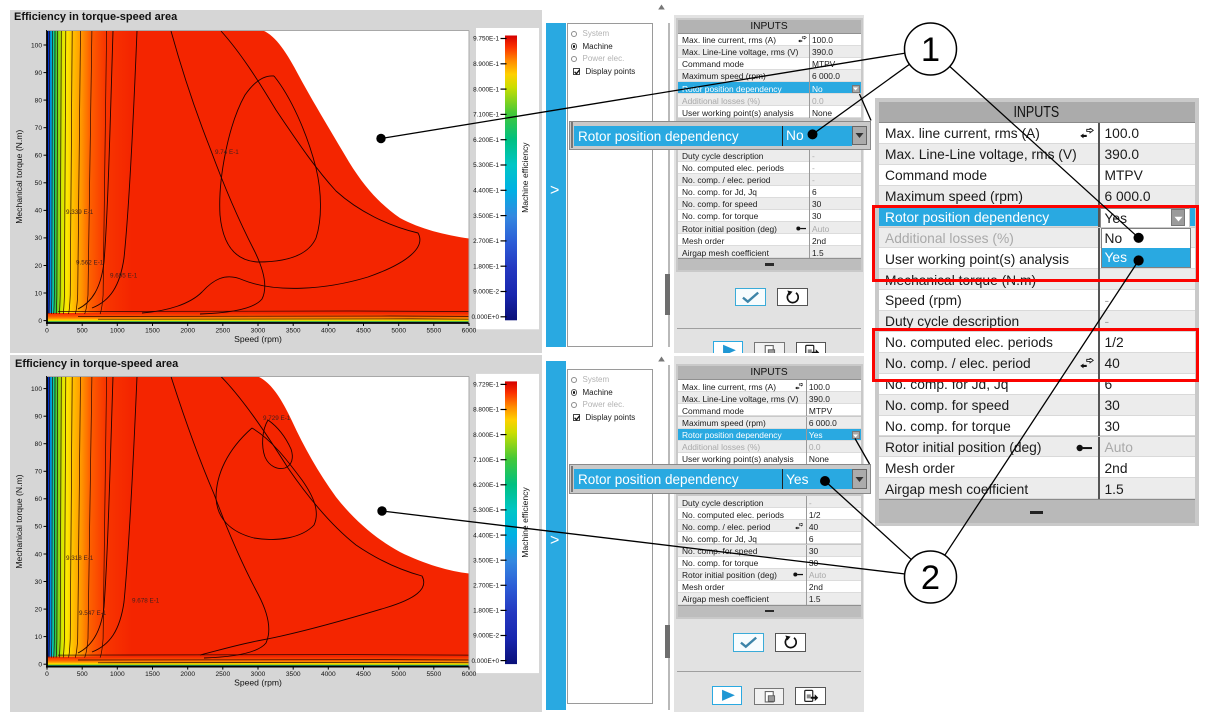 The width and height of the screenshot is (1212, 726). What do you see at coordinates (124, 276) in the screenshot?
I see `svg-text: 9.695 E-1` at bounding box center [124, 276].